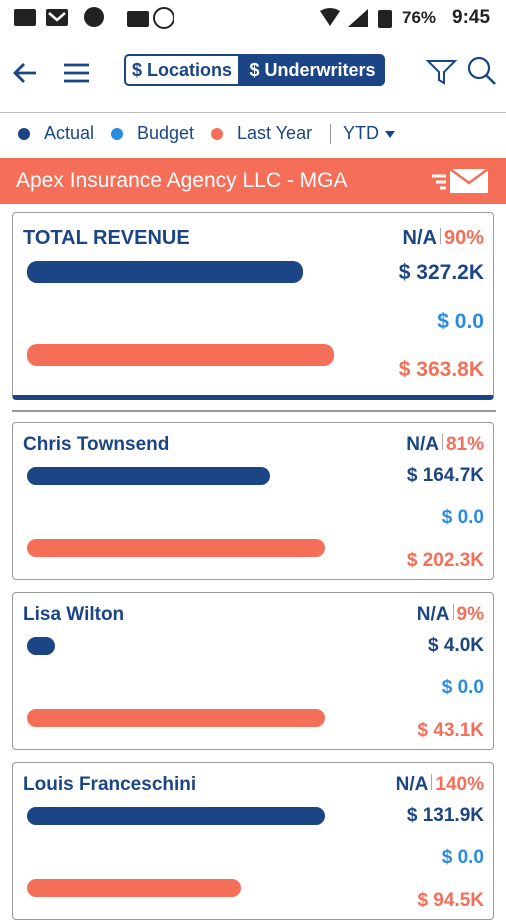  I want to click on tab-underwriters: $ Underwriters, so click(312, 70).